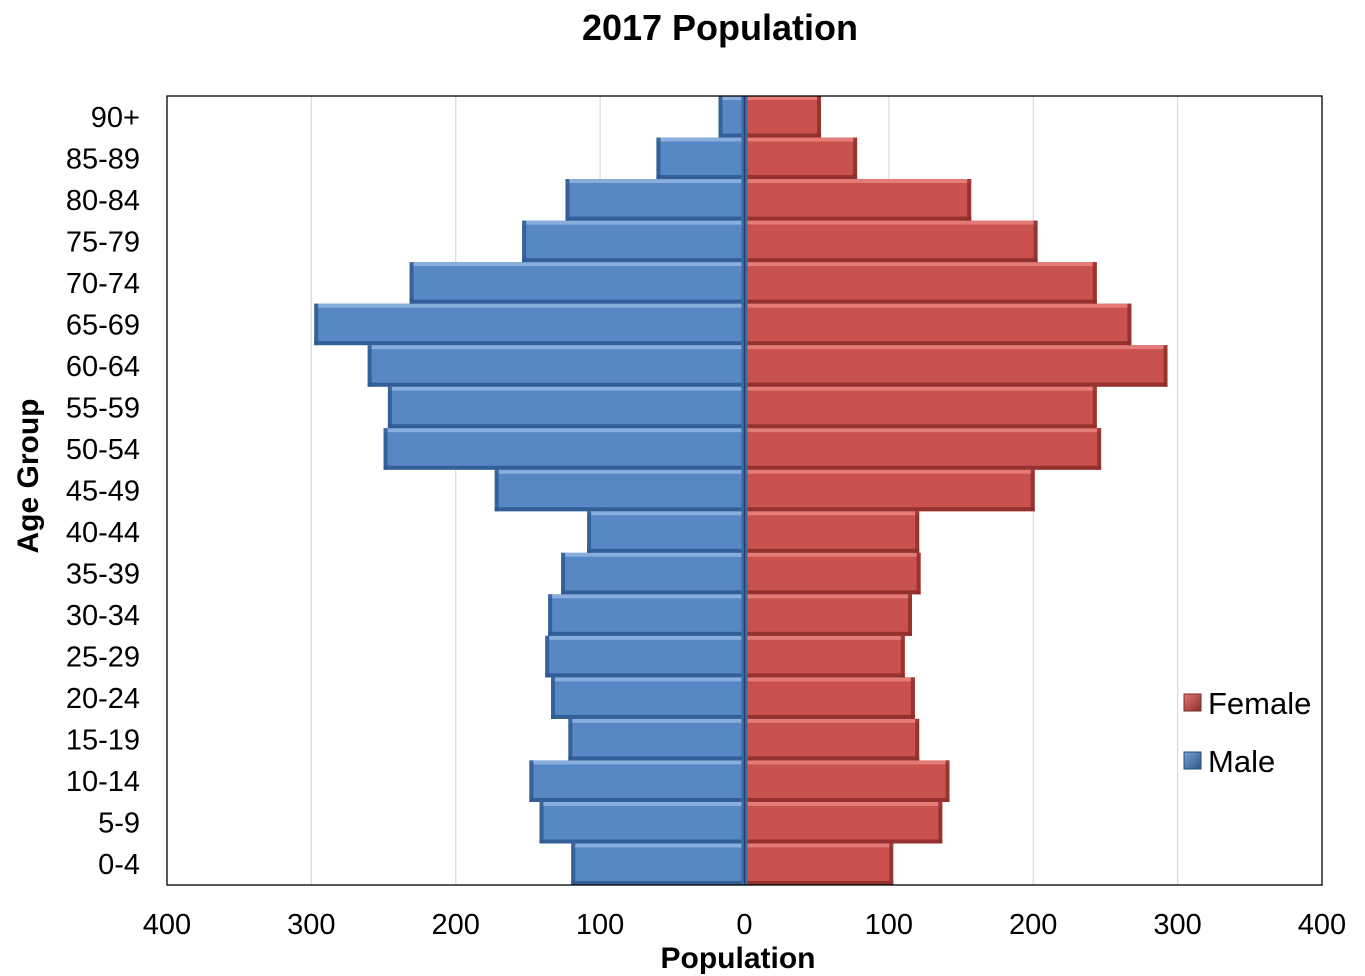  I want to click on bar-male-0-4-bevel-end, so click(573, 864).